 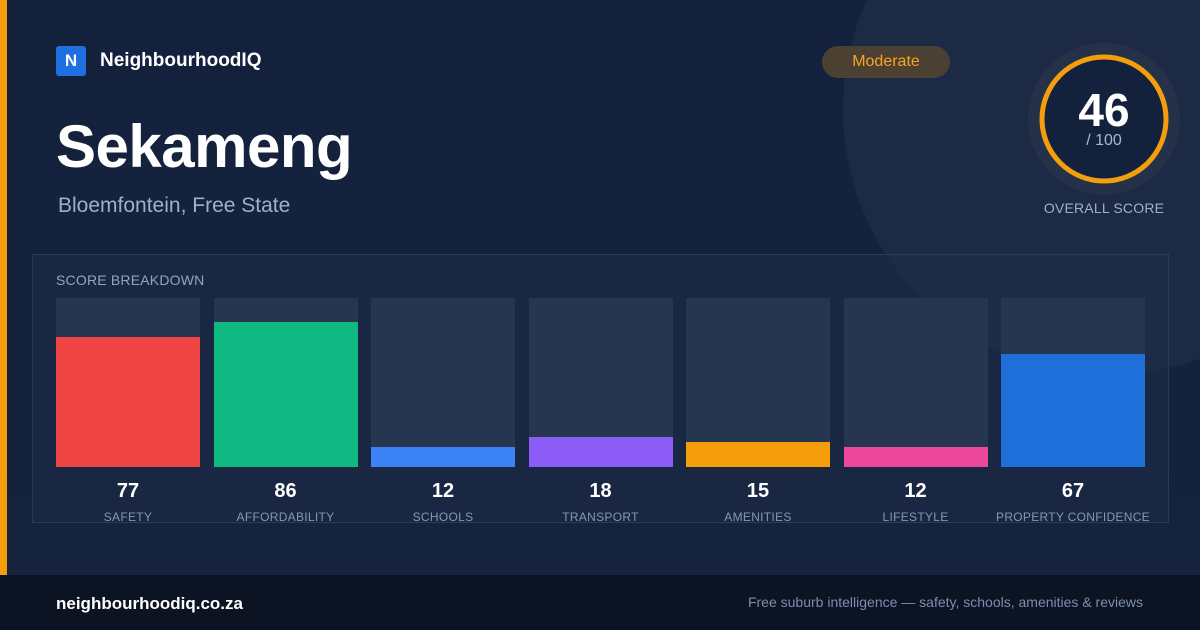 What do you see at coordinates (1104, 110) in the screenshot?
I see `overall-score-value: 46` at bounding box center [1104, 110].